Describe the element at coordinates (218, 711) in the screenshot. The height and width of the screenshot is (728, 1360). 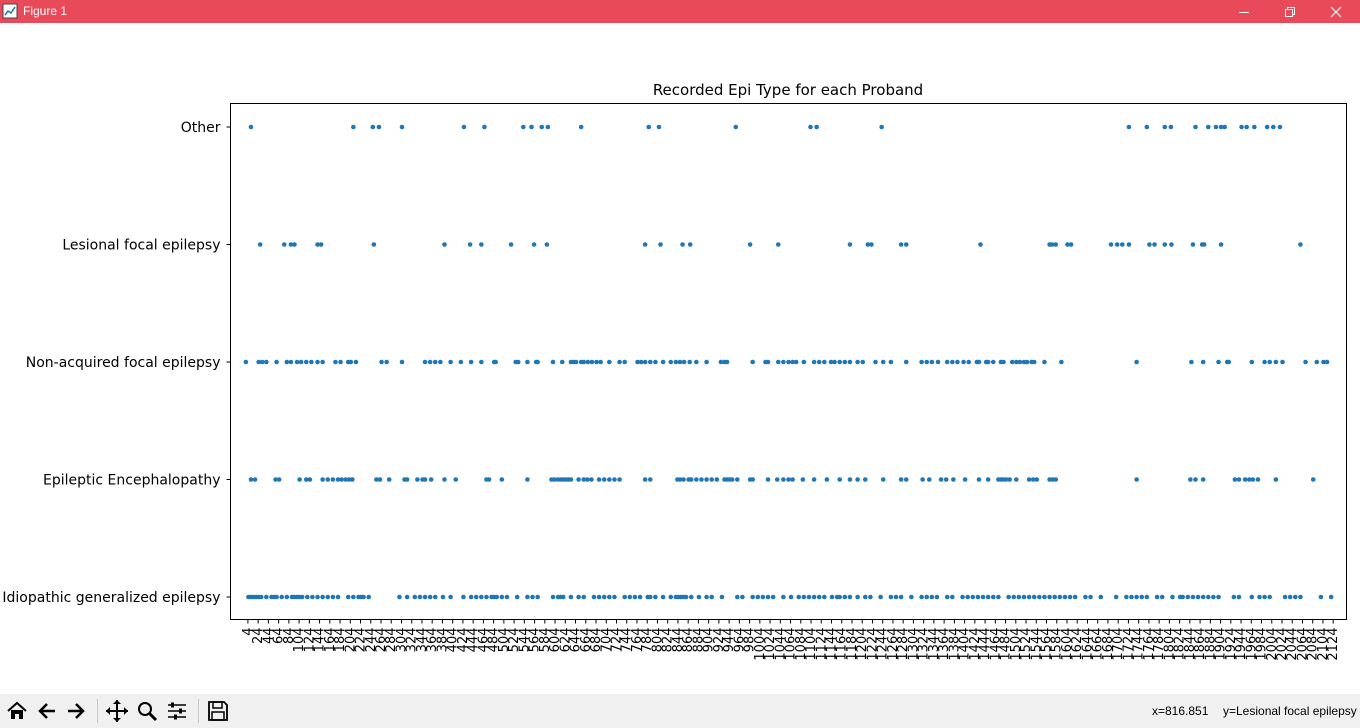
I see `save-button` at that location.